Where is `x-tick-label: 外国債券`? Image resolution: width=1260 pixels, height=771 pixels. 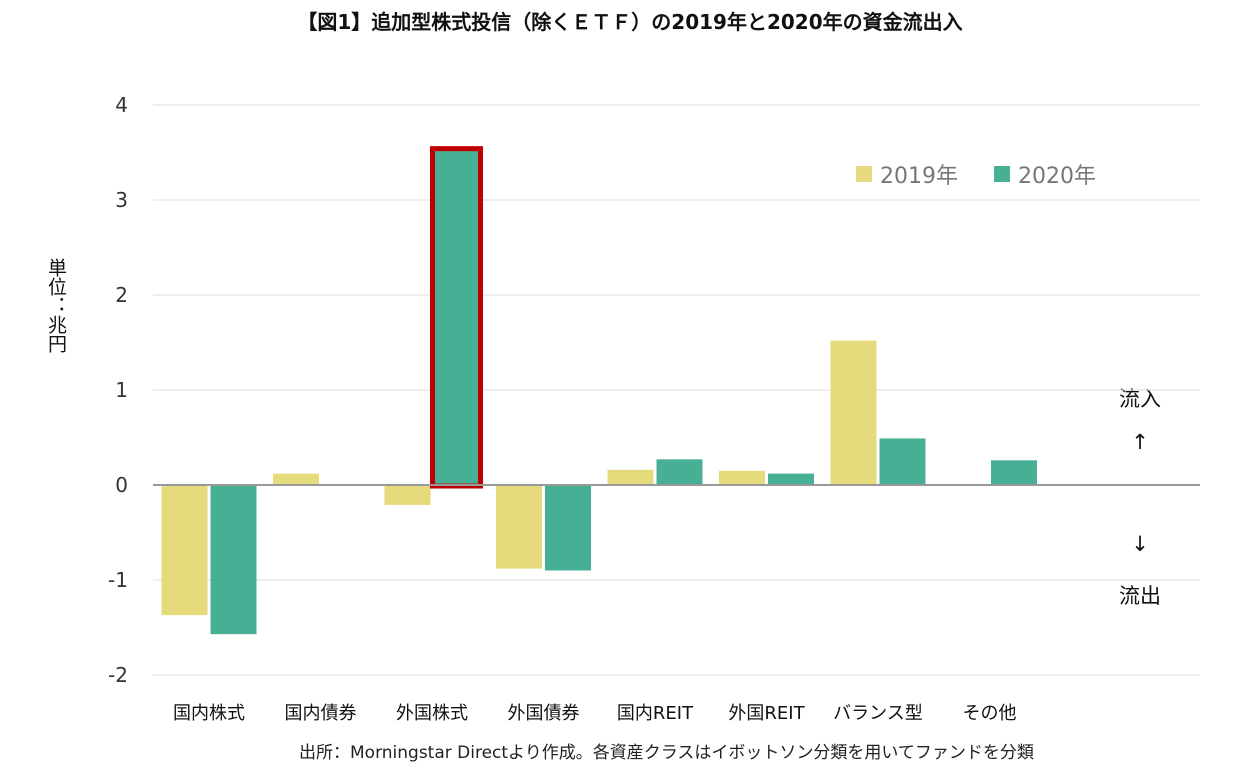
x-tick-label: 外国債券 is located at coordinates (544, 713).